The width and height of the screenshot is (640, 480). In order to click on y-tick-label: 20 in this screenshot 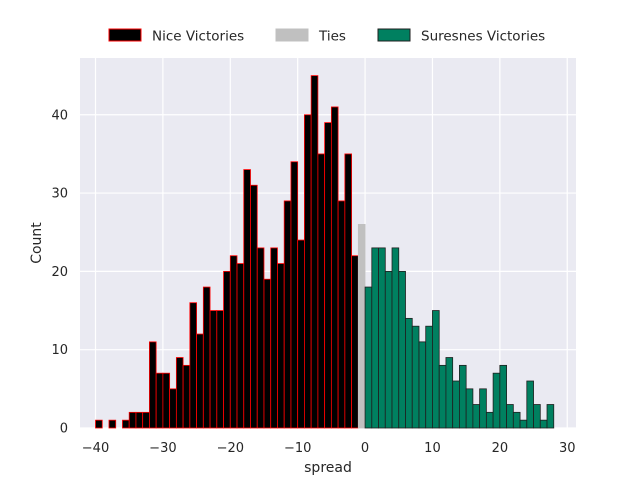, I will do `click(59, 272)`.